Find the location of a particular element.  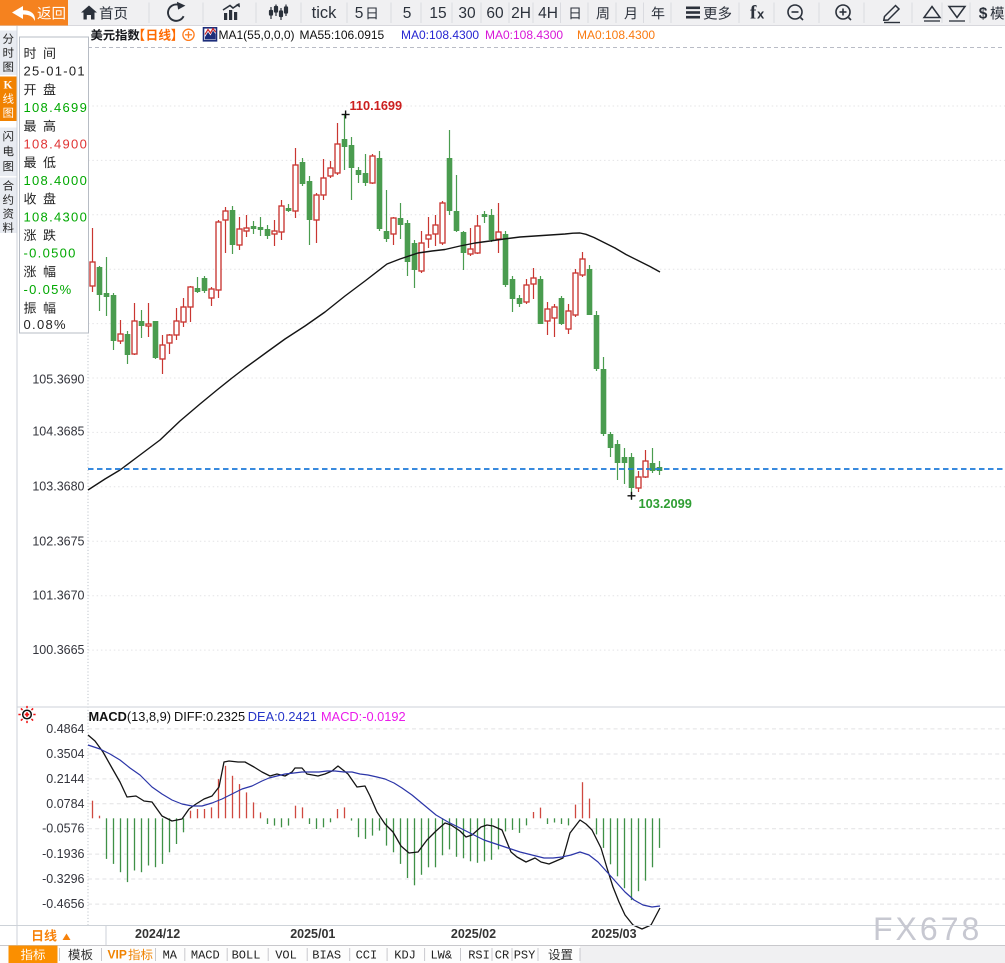

svg-text: -0.3296 is located at coordinates (63, 879).